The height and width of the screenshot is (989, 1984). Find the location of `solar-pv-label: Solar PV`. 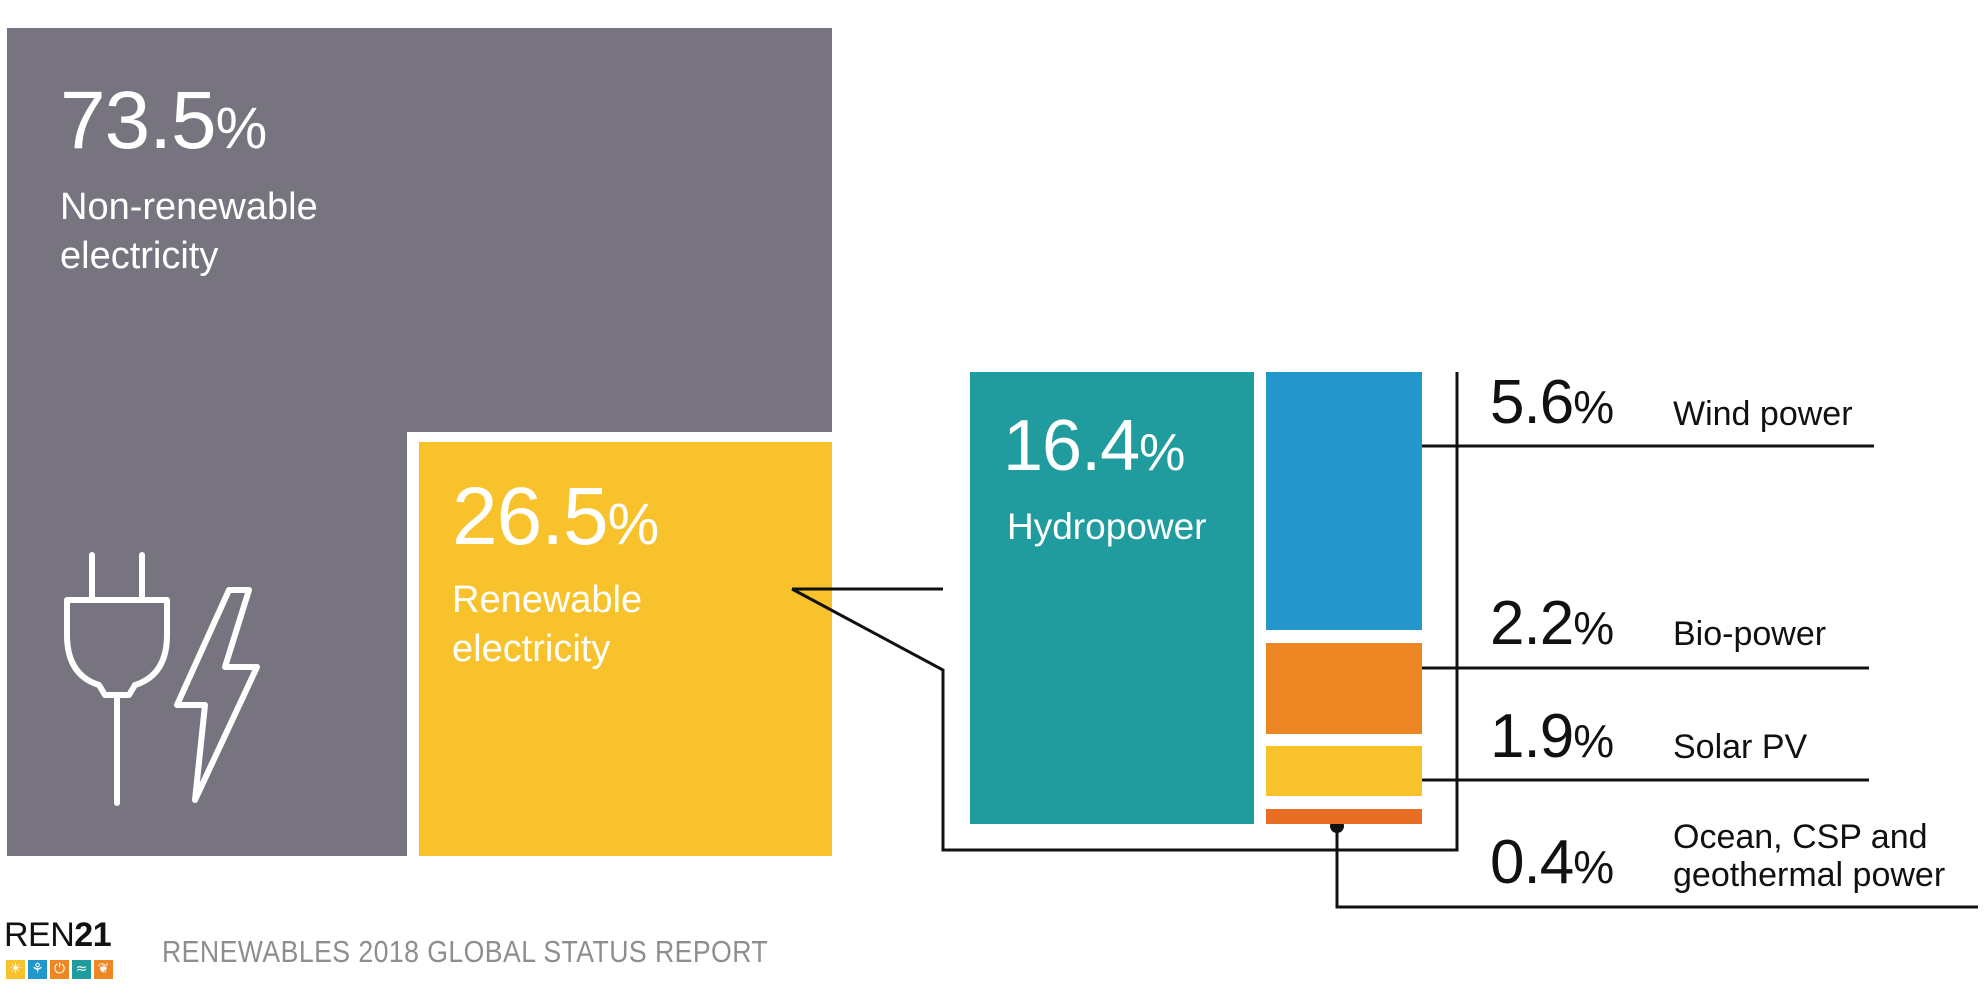

solar-pv-label: Solar PV is located at coordinates (1740, 747).